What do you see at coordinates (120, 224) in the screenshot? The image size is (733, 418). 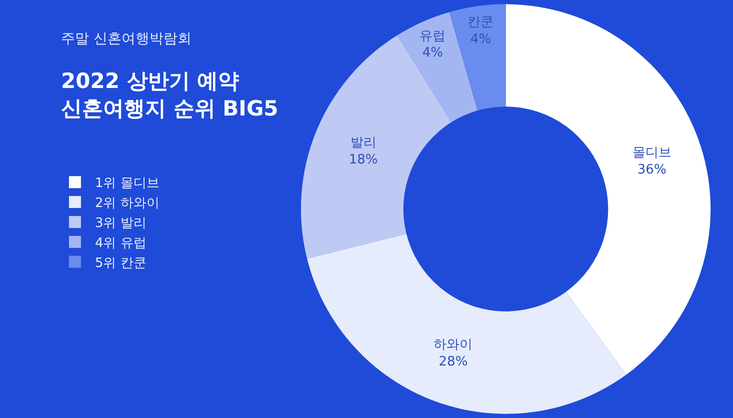 I see `legend-label: 3위 발리` at bounding box center [120, 224].